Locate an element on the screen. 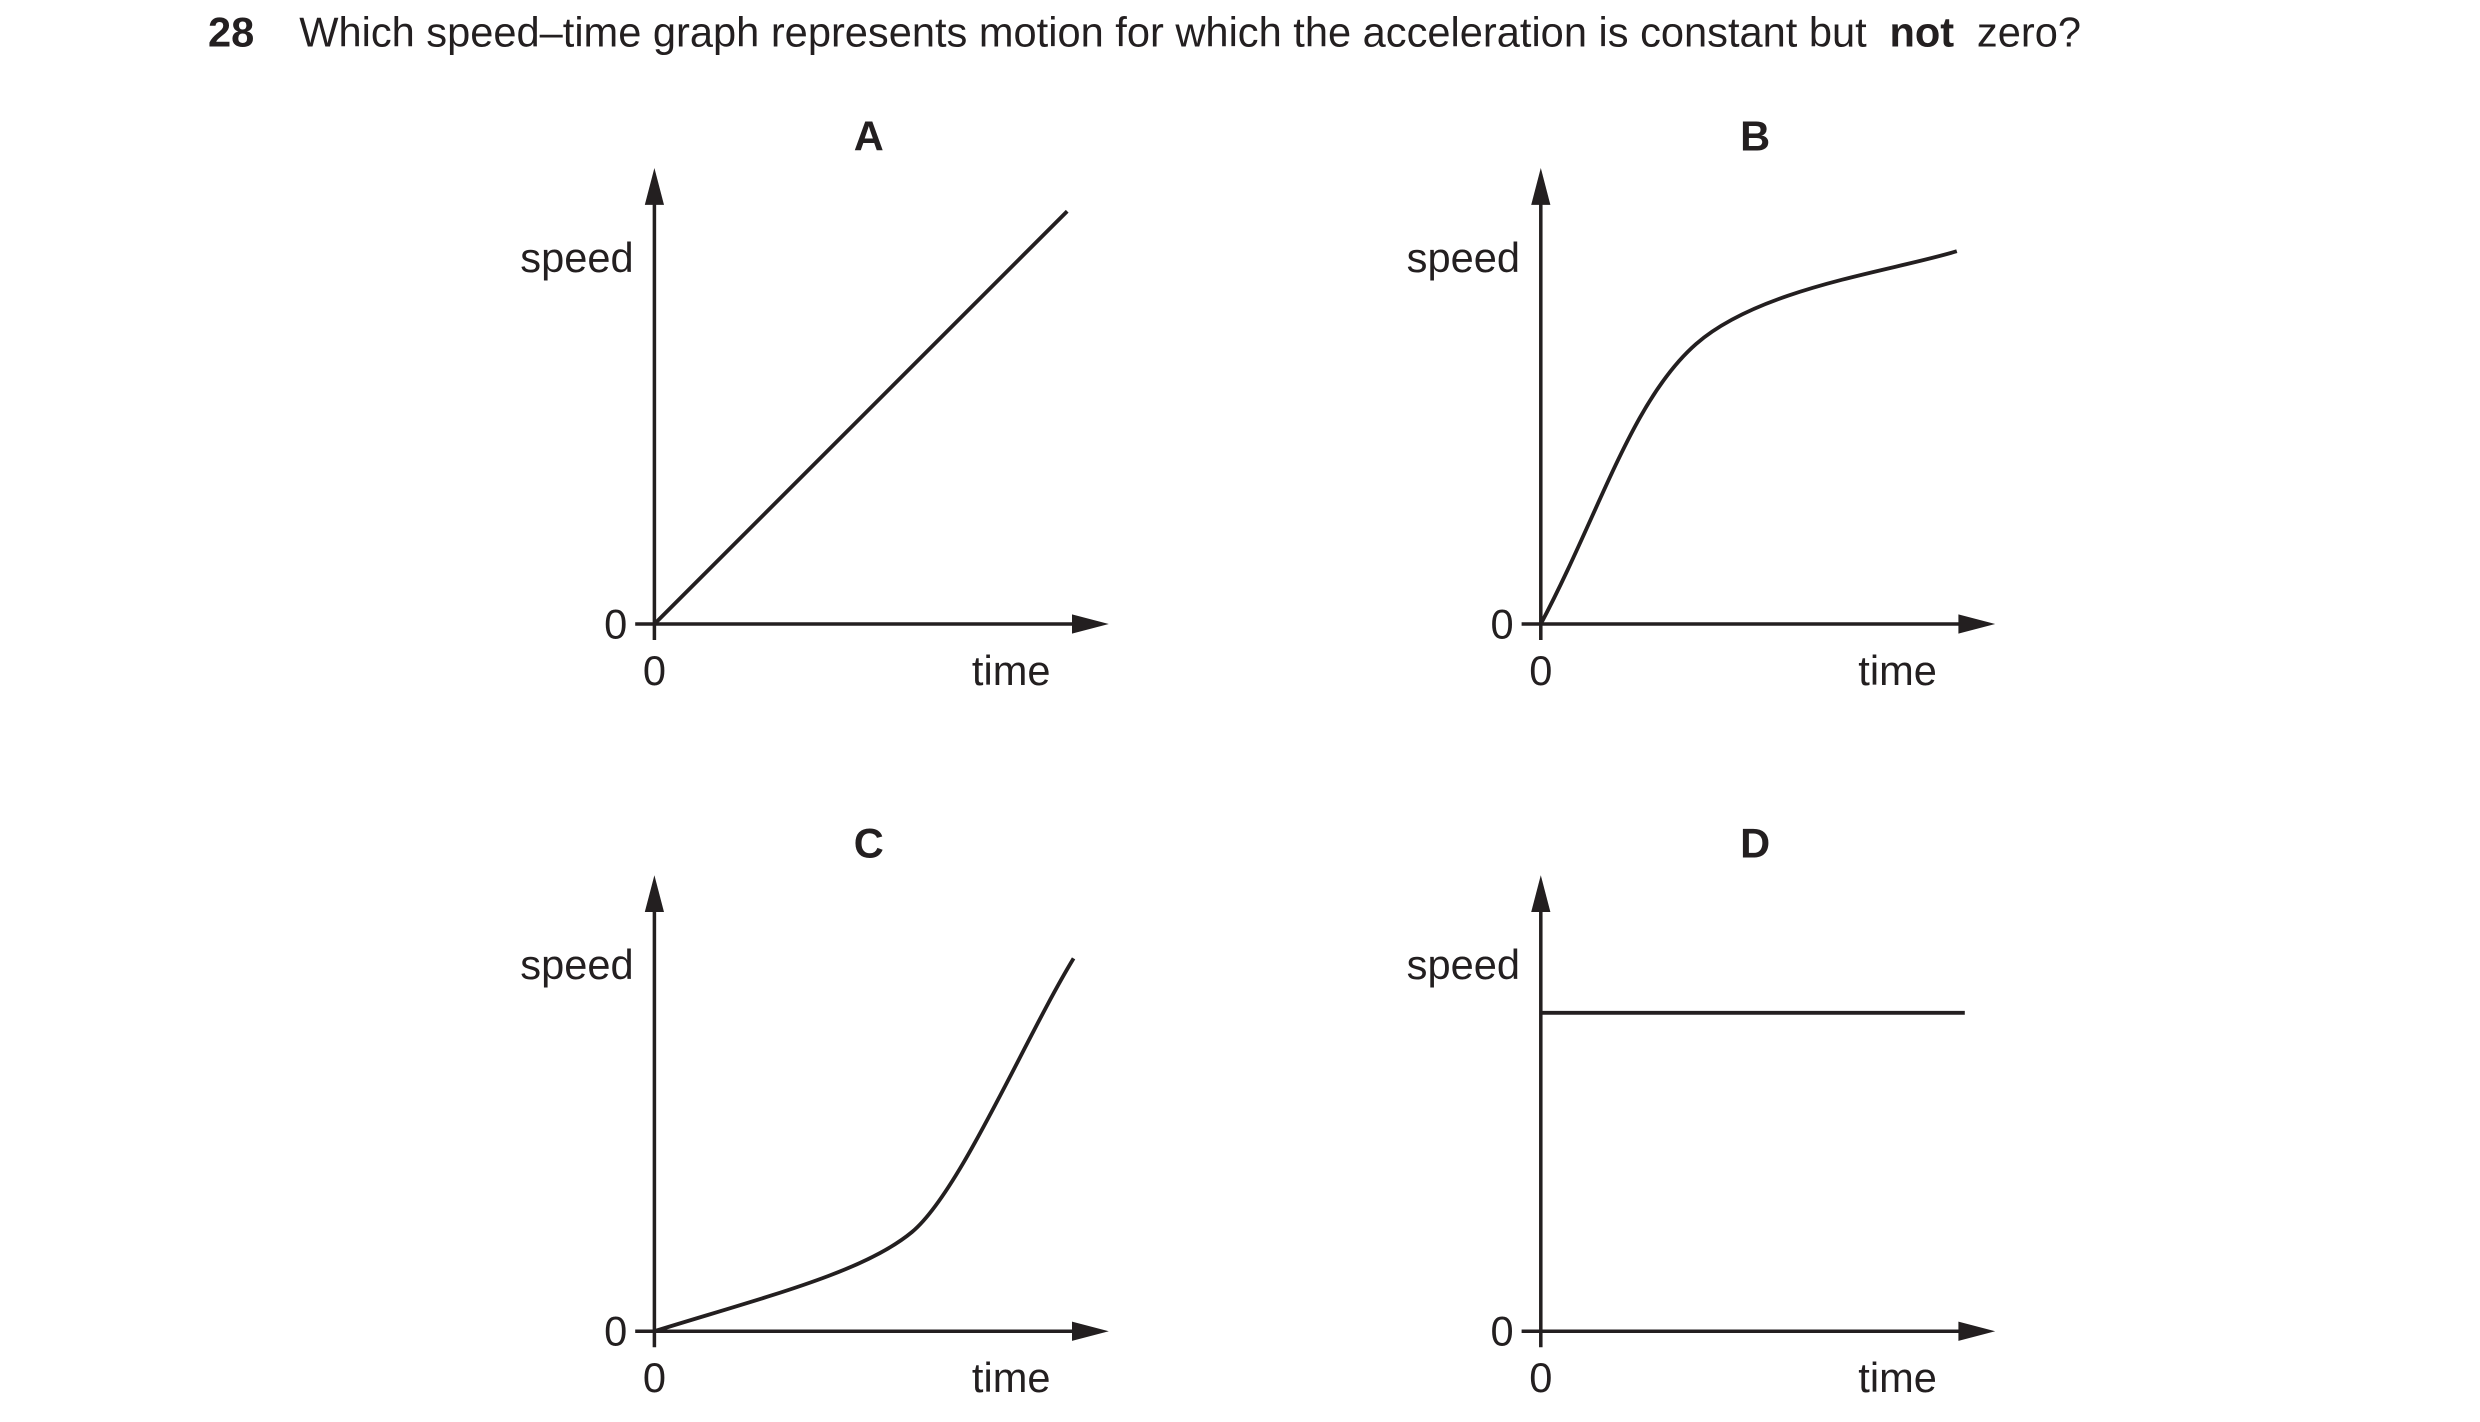 This screenshot has height=1422, width=2480. question-emphasis: not is located at coordinates (1921, 31).